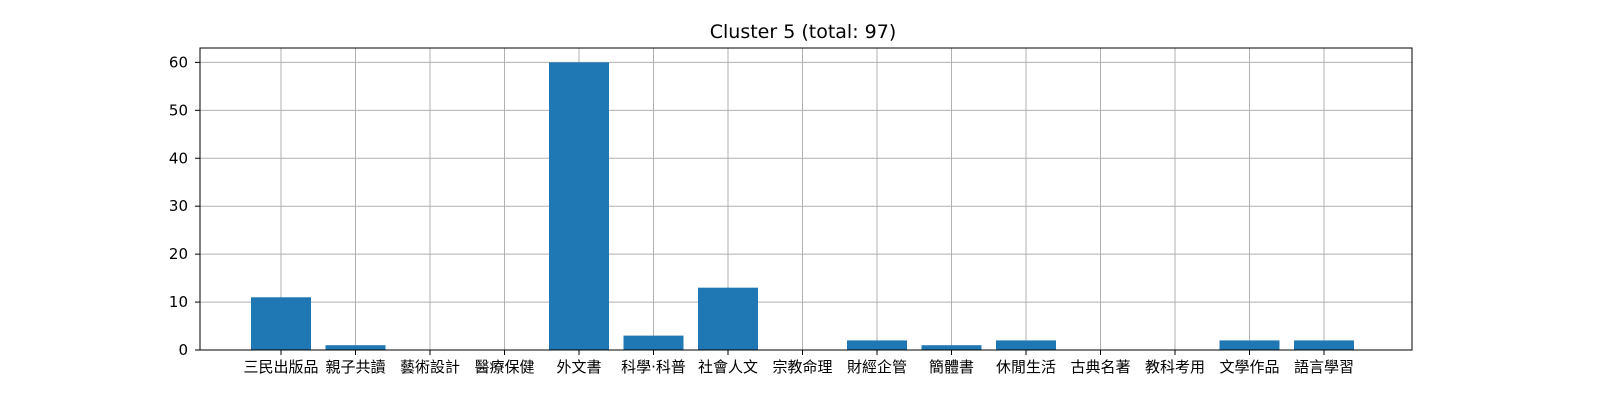 The width and height of the screenshot is (1600, 404). What do you see at coordinates (178, 62) in the screenshot?
I see `y-tick-label-6: 60` at bounding box center [178, 62].